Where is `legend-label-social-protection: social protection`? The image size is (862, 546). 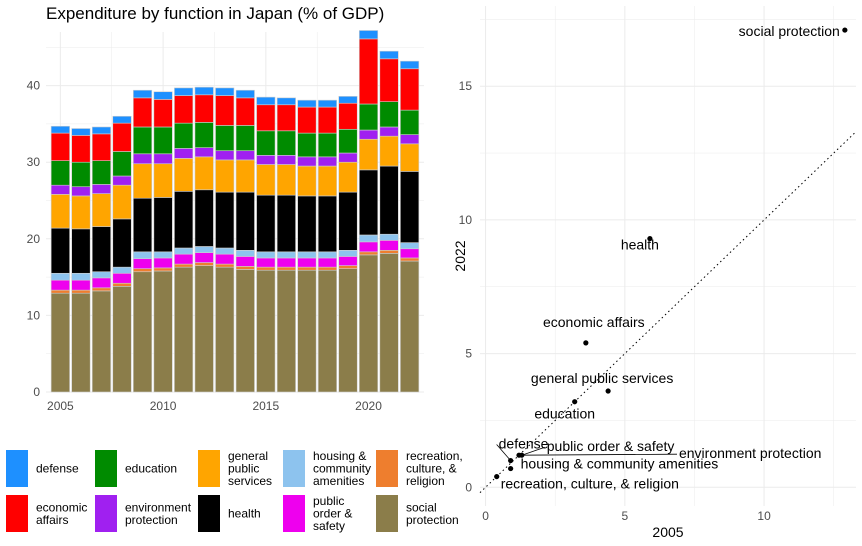
legend-label-social-protection: social protection is located at coordinates (432, 513).